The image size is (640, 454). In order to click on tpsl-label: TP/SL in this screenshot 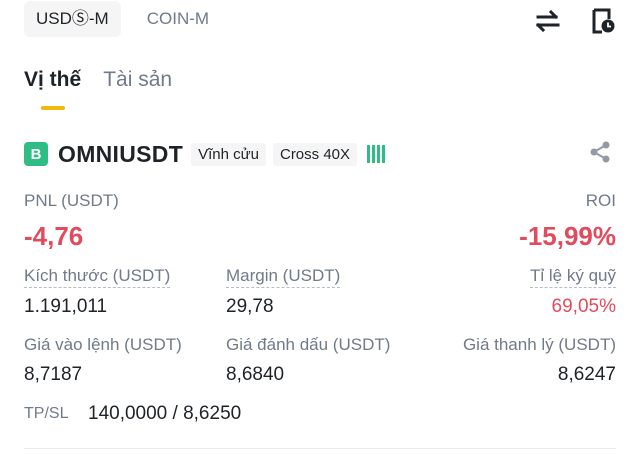, I will do `click(46, 413)`.